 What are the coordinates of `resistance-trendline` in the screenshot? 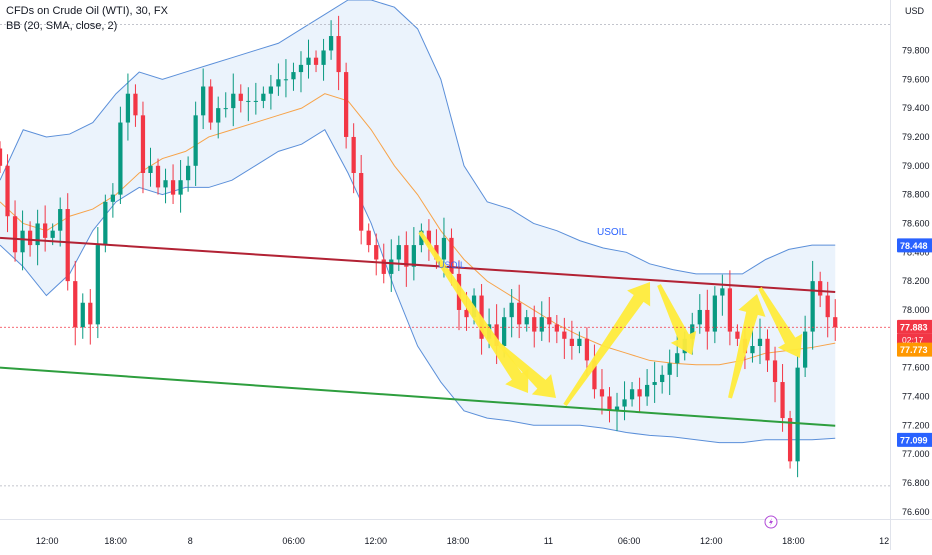 It's located at (418, 264).